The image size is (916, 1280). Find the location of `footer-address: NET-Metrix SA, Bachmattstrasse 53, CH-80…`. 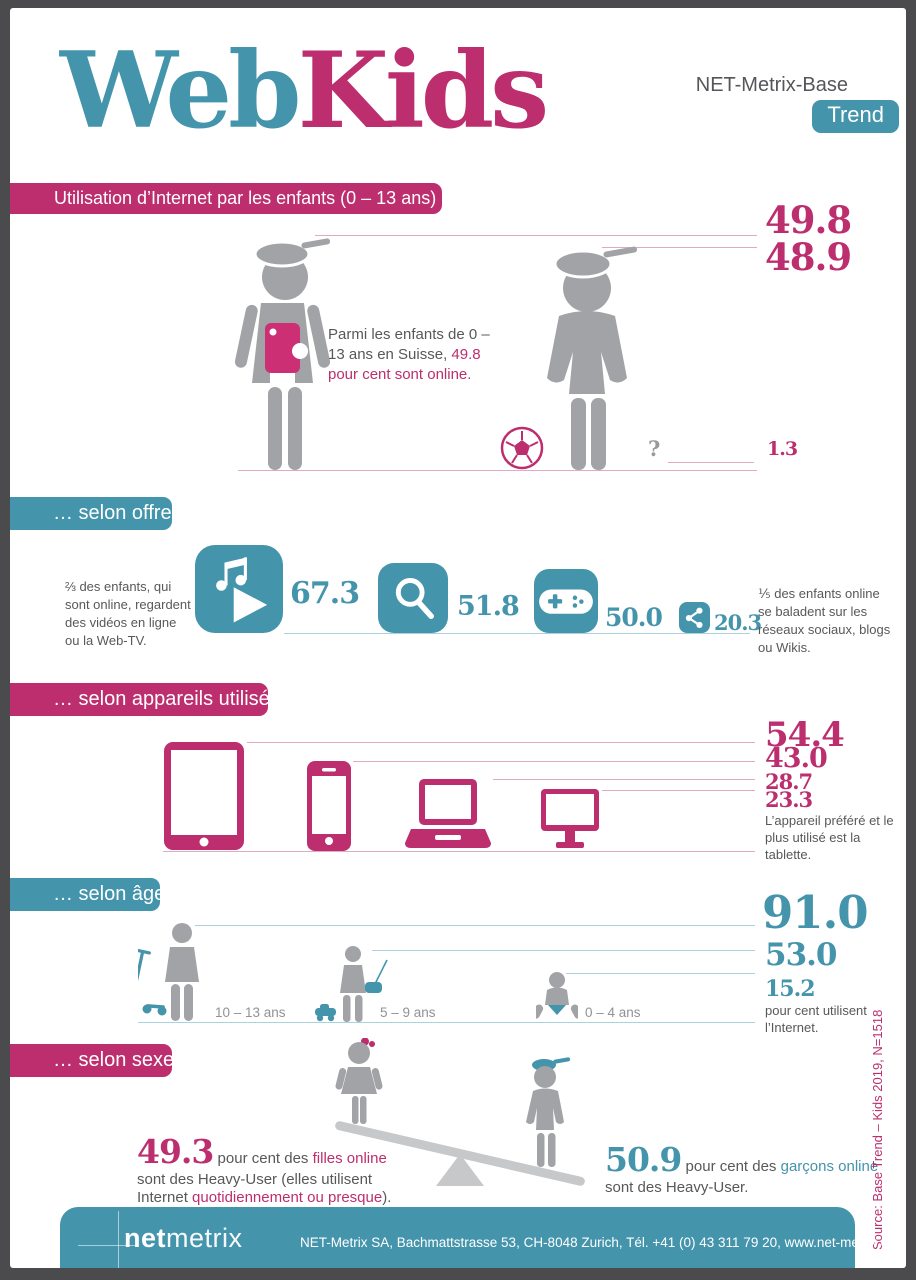

footer-address: NET-Metrix SA, Bachmattstrasse 53, CH-80… is located at coordinates (597, 1242).